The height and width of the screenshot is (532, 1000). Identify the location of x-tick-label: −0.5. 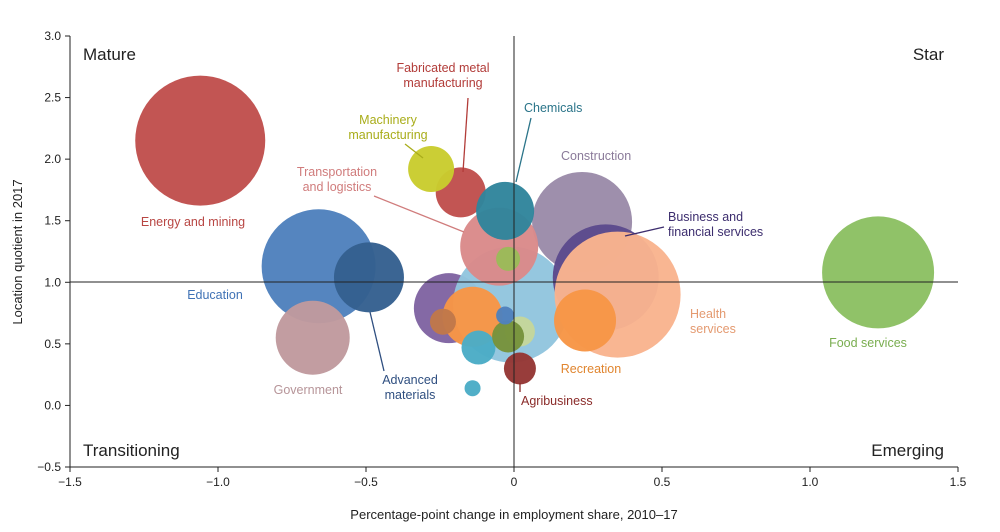
(366, 482).